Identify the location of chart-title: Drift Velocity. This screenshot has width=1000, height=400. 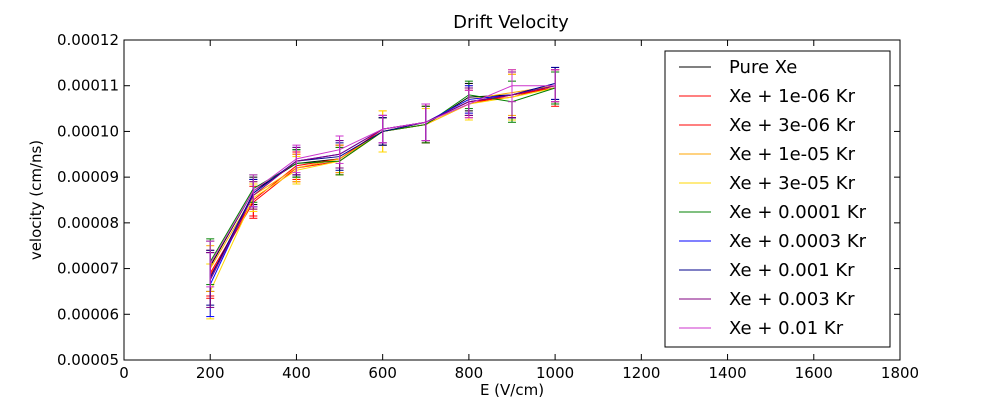
(511, 22).